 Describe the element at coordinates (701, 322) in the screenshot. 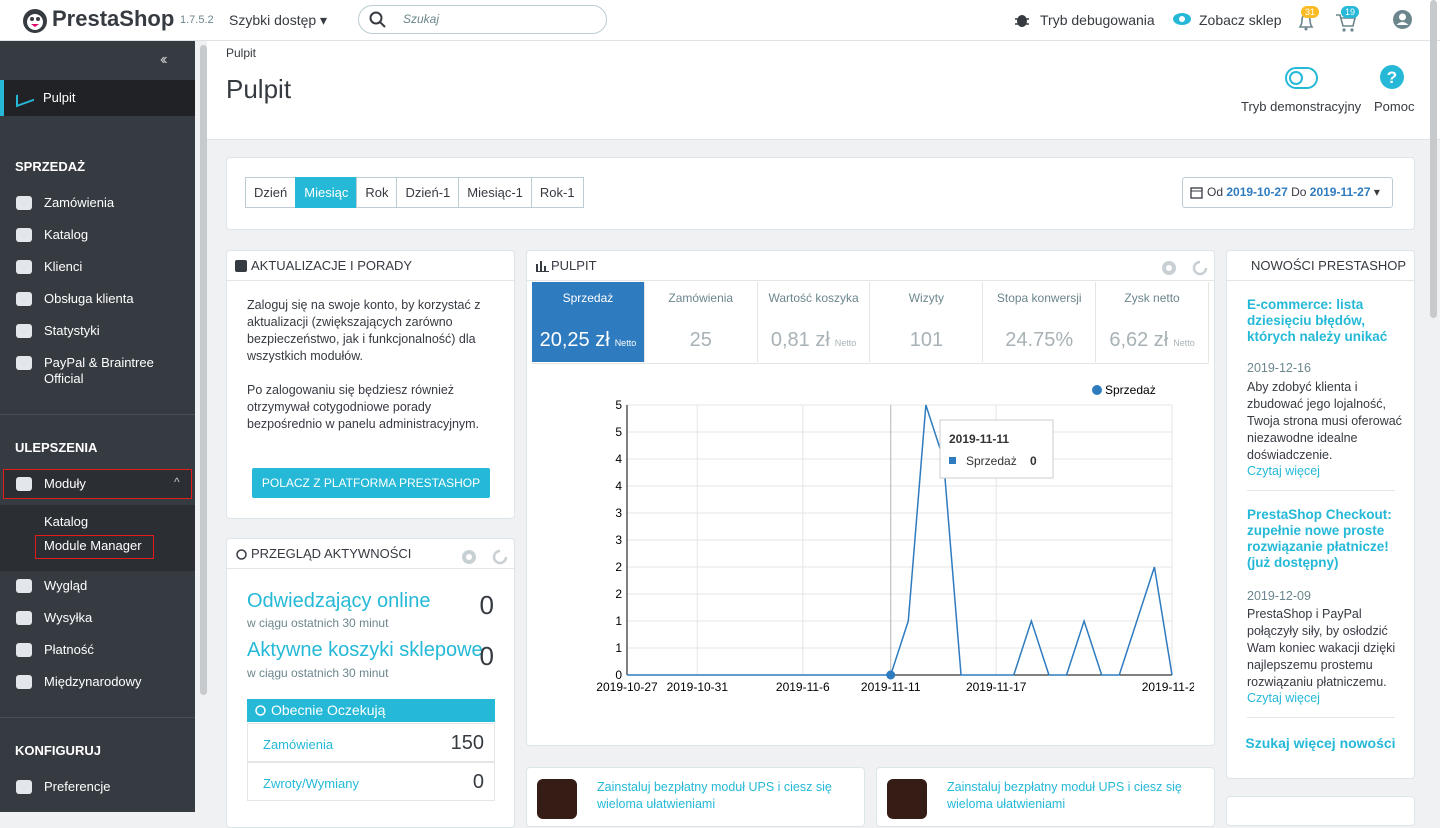

I see `kpi: Zamówienia 25` at that location.